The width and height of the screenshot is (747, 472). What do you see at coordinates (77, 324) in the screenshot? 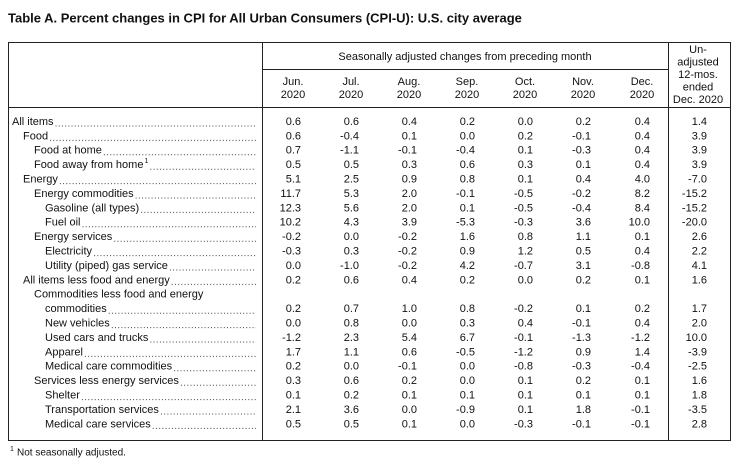
I see `row-label: New vehicles` at bounding box center [77, 324].